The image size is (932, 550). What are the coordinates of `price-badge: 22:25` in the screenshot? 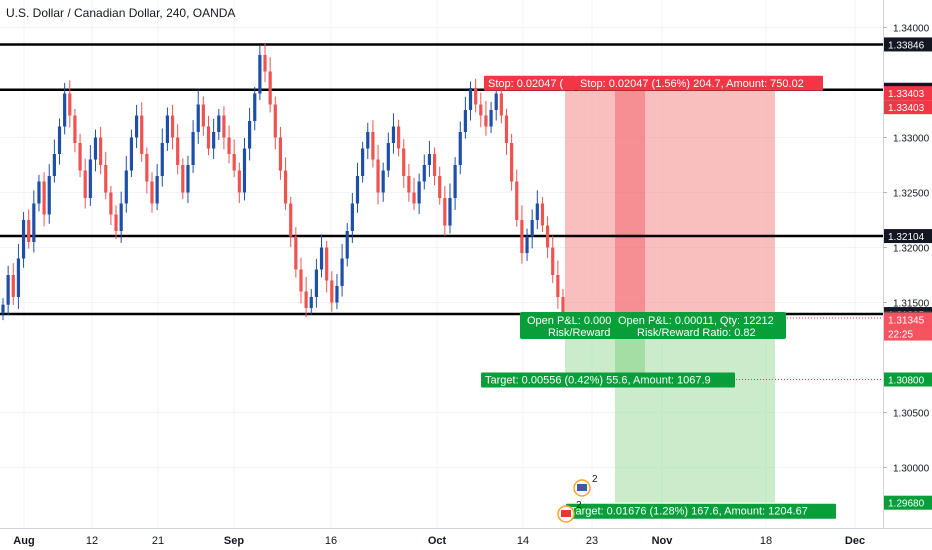 It's located at (900, 335).